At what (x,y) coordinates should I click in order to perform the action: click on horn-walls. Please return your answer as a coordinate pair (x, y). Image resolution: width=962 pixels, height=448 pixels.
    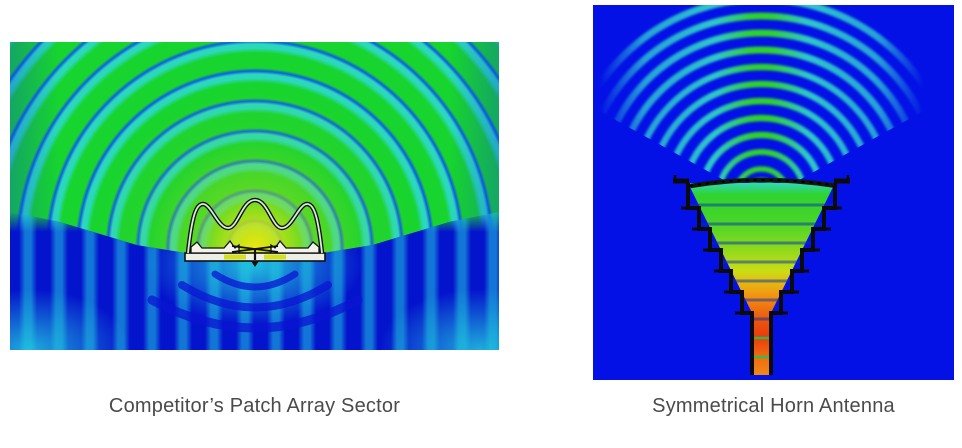
    Looking at the image, I should click on (761, 275).